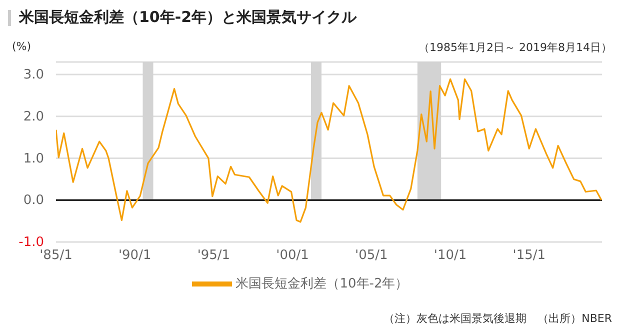 The width and height of the screenshot is (620, 334). Describe the element at coordinates (292, 256) in the screenshot. I see `x-tick-label: '00/1` at that location.